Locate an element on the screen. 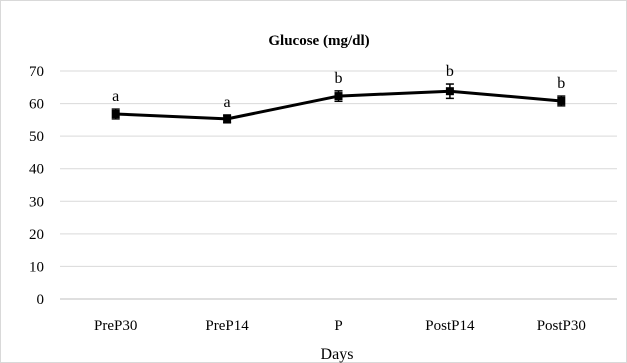 The image size is (627, 363). x-tick-label: P is located at coordinates (338, 326).